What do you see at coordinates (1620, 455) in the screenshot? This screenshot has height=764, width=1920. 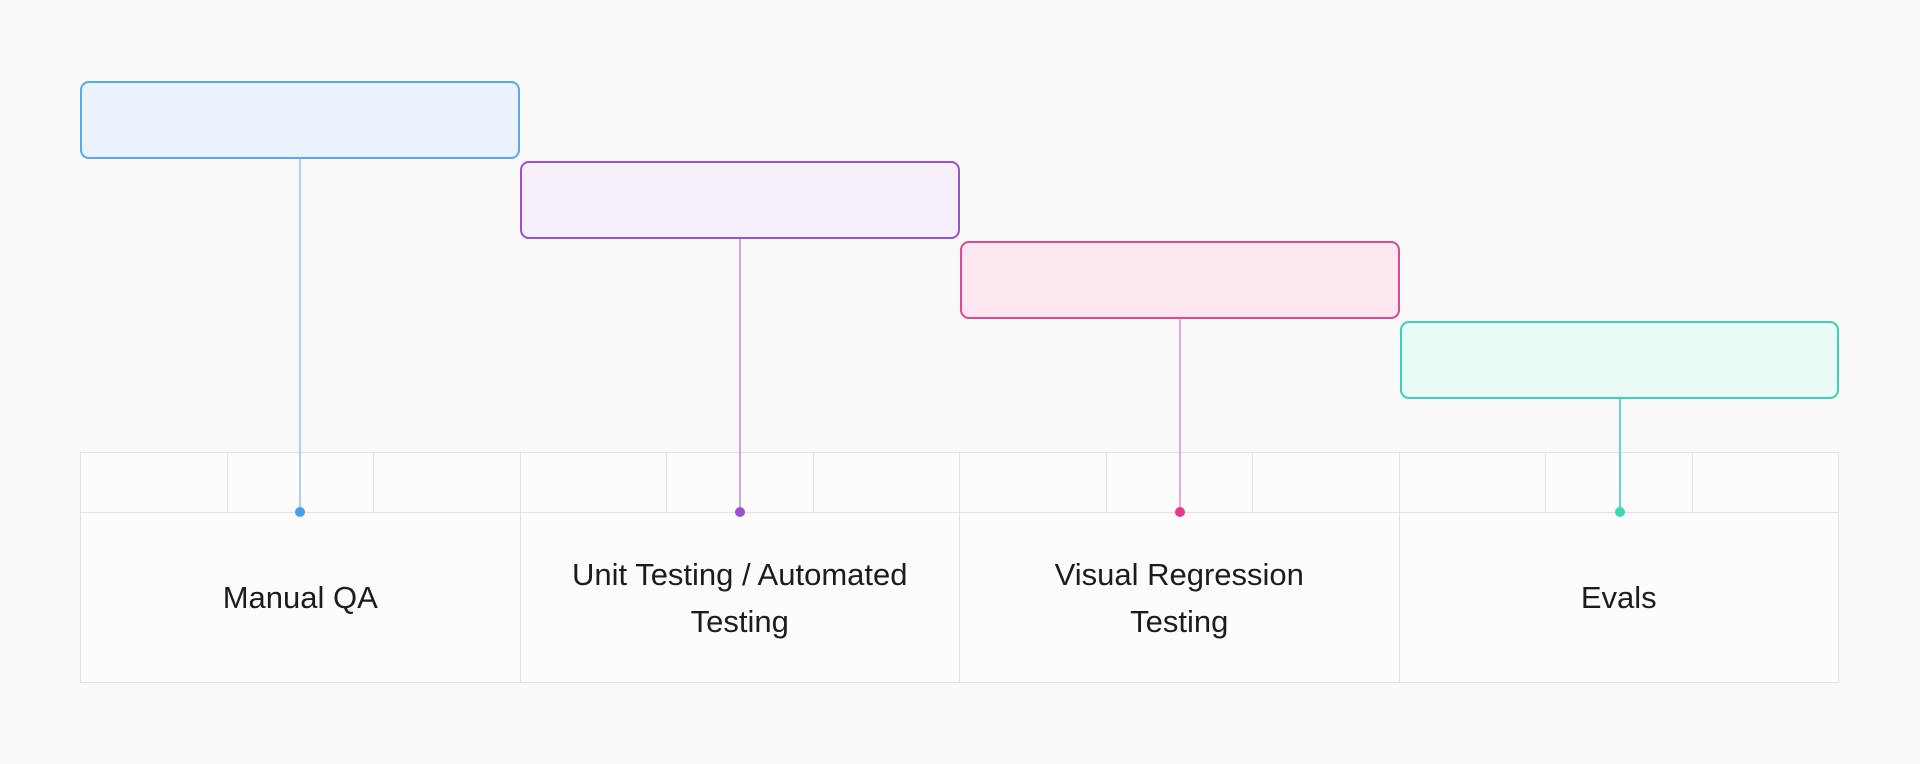 I see `connector-line-evals` at bounding box center [1620, 455].